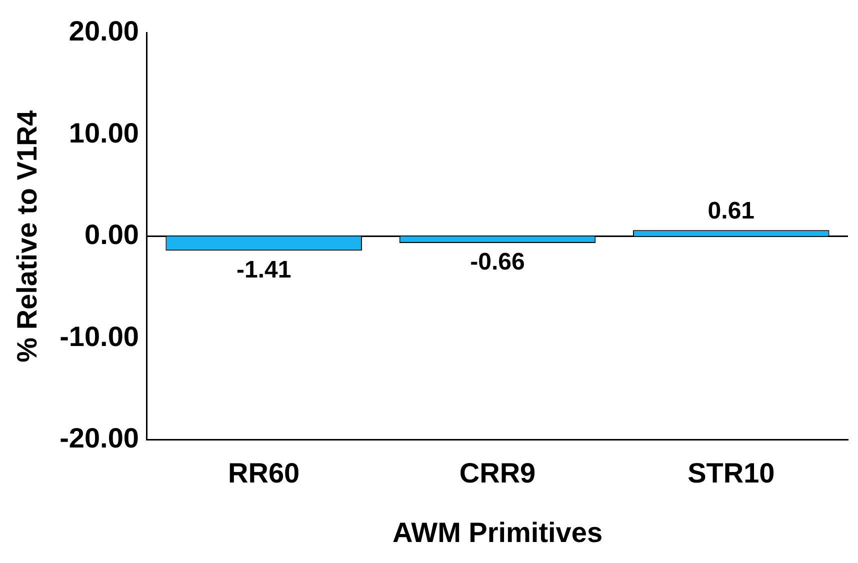 This screenshot has height=563, width=858. Describe the element at coordinates (731, 472) in the screenshot. I see `x-tick-label: STR10` at that location.